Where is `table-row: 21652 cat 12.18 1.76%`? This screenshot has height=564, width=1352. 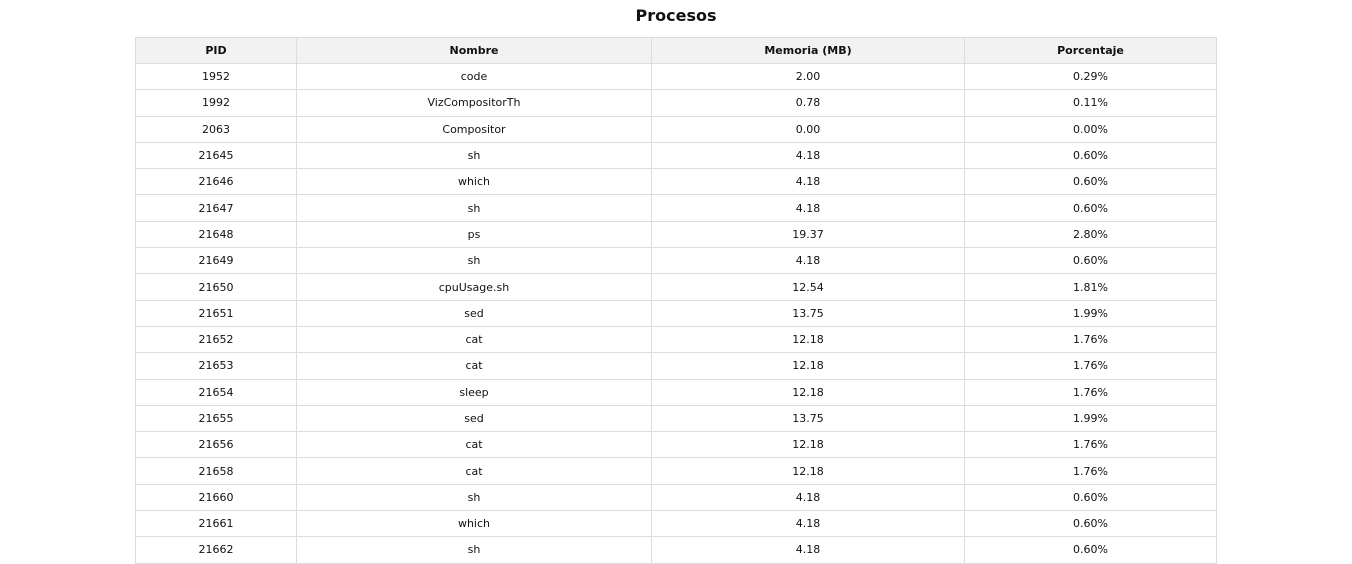 table-row: 21652 cat 12.18 1.76% is located at coordinates (676, 339).